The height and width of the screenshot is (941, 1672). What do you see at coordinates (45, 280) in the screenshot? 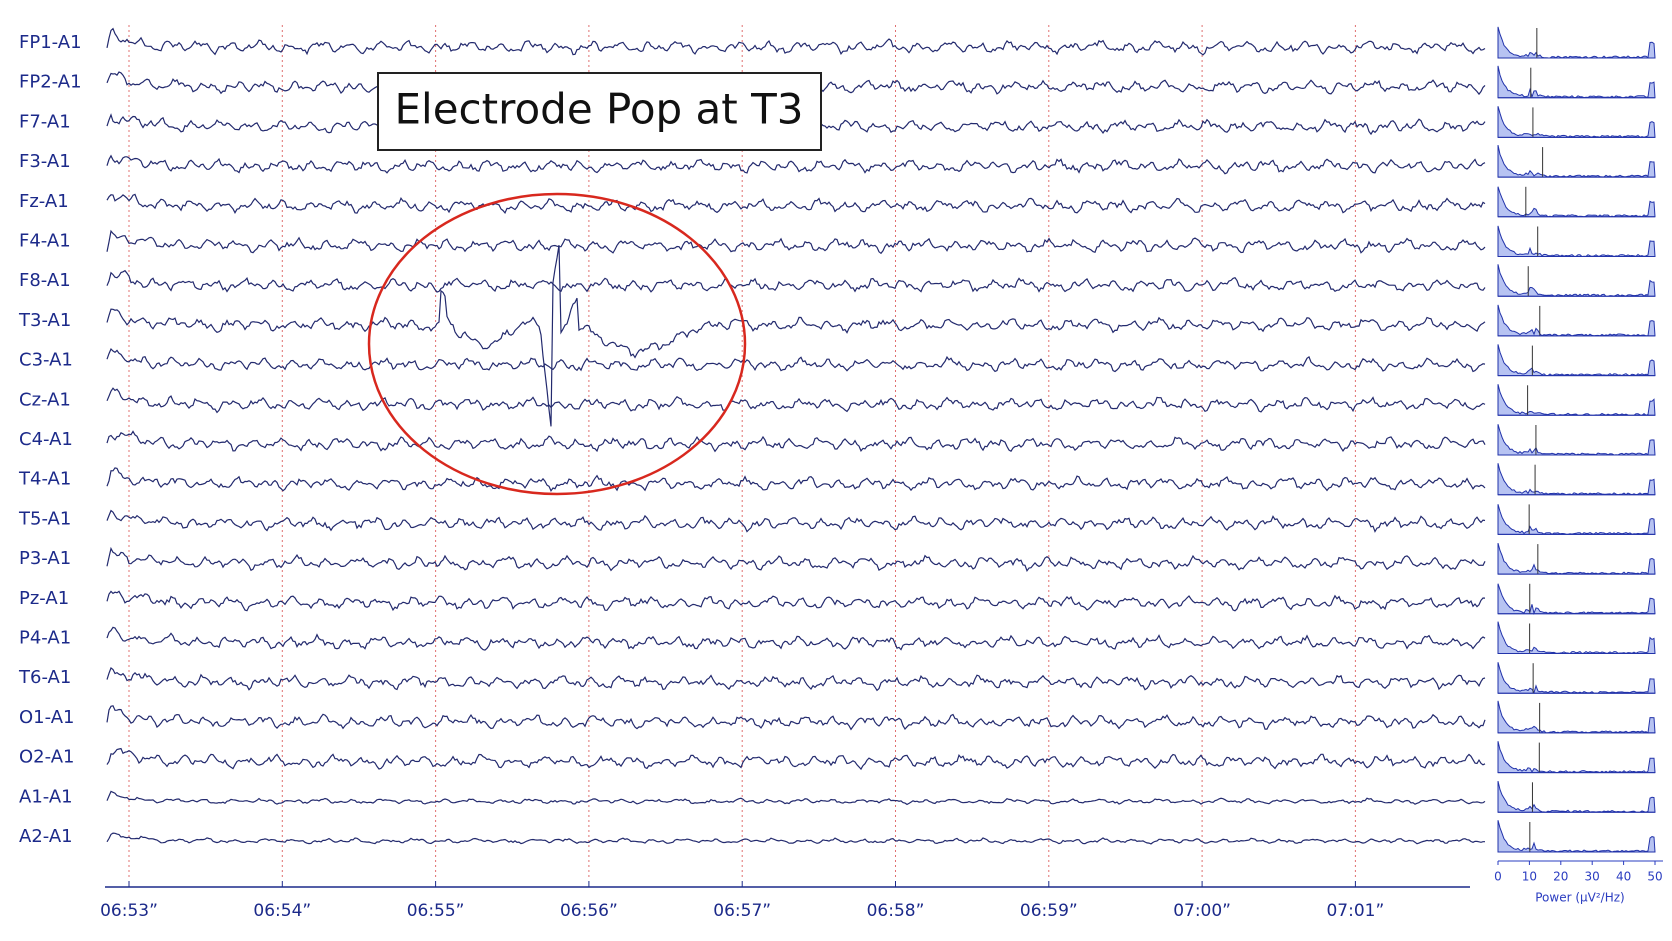
I see `channel-label: F8-A1` at bounding box center [45, 280].